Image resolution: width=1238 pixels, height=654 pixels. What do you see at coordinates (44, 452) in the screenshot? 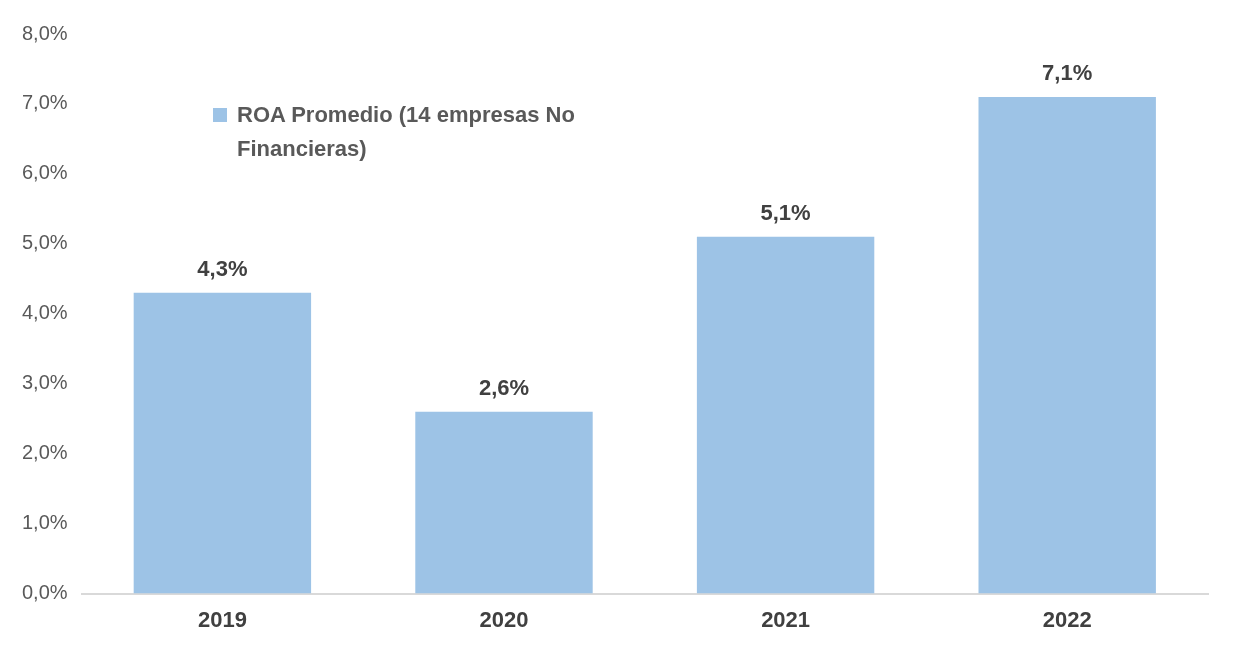
I see `y-tick-label: 2,0%` at bounding box center [44, 452].